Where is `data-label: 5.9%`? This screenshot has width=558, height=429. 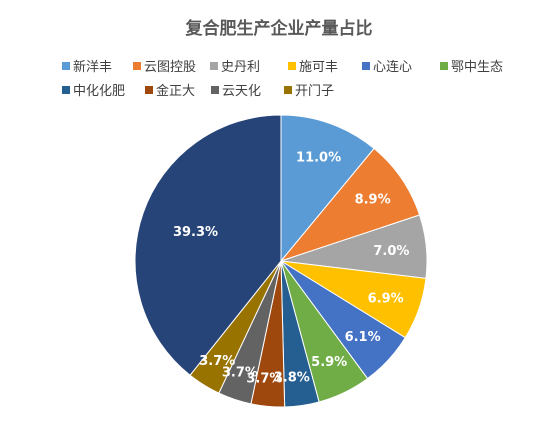
data-label: 5.9% is located at coordinates (329, 362).